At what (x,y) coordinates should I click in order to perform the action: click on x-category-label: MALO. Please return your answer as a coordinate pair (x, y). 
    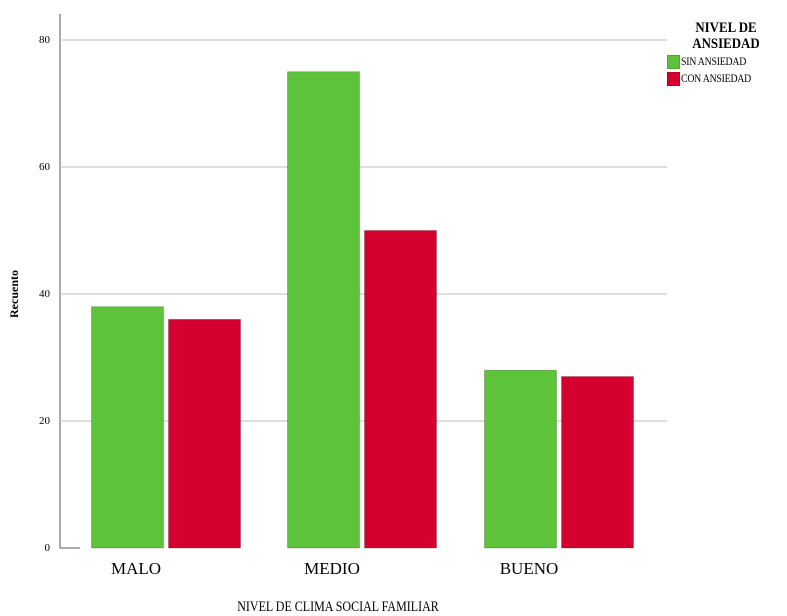
    Looking at the image, I should click on (136, 568).